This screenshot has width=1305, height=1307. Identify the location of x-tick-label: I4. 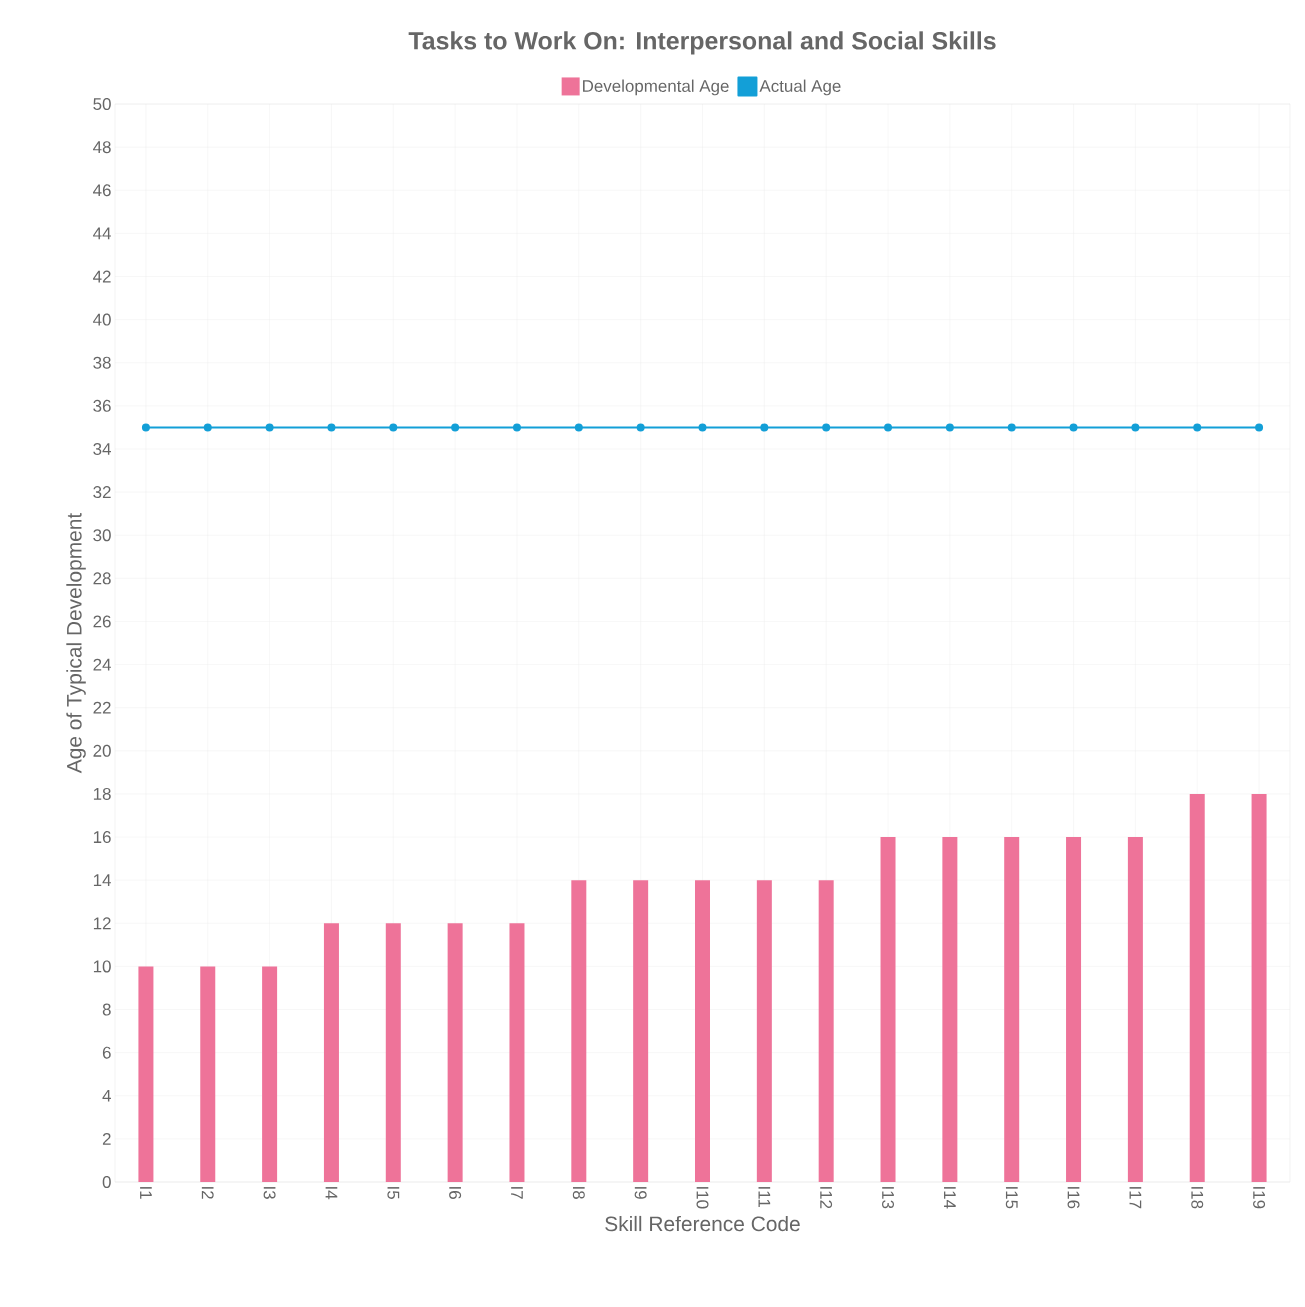
(331, 1193).